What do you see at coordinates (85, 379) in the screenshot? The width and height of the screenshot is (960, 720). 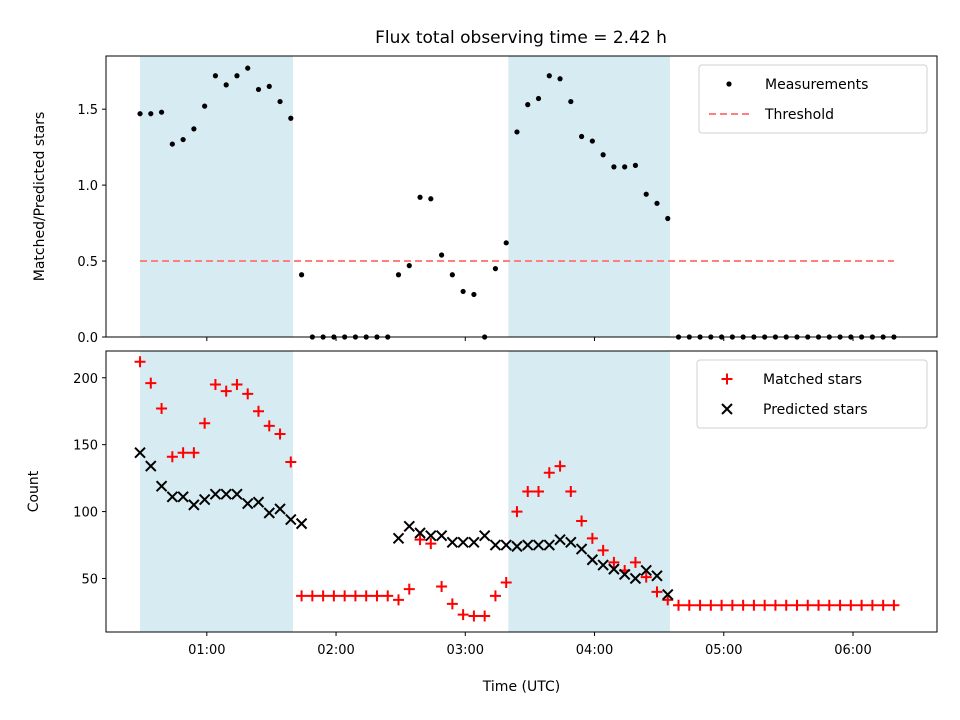 I see `y-tick-label: 200` at bounding box center [85, 379].